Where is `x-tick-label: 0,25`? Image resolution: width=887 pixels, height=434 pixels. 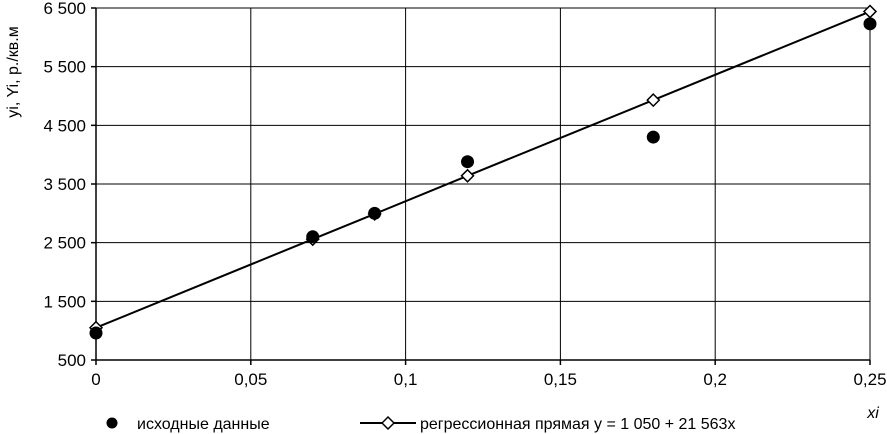
x-tick-label: 0,25 is located at coordinates (869, 379).